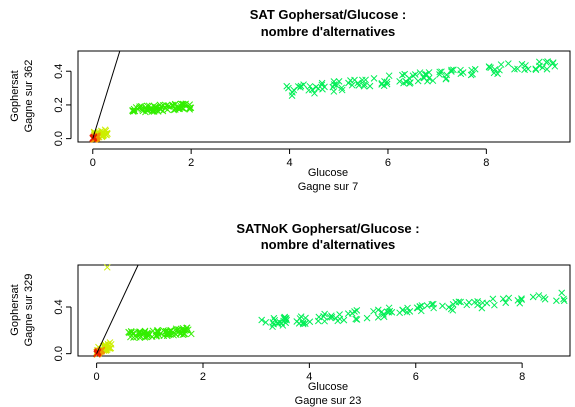  Describe the element at coordinates (416, 377) in the screenshot. I see `x-tick-label: 6` at that location.